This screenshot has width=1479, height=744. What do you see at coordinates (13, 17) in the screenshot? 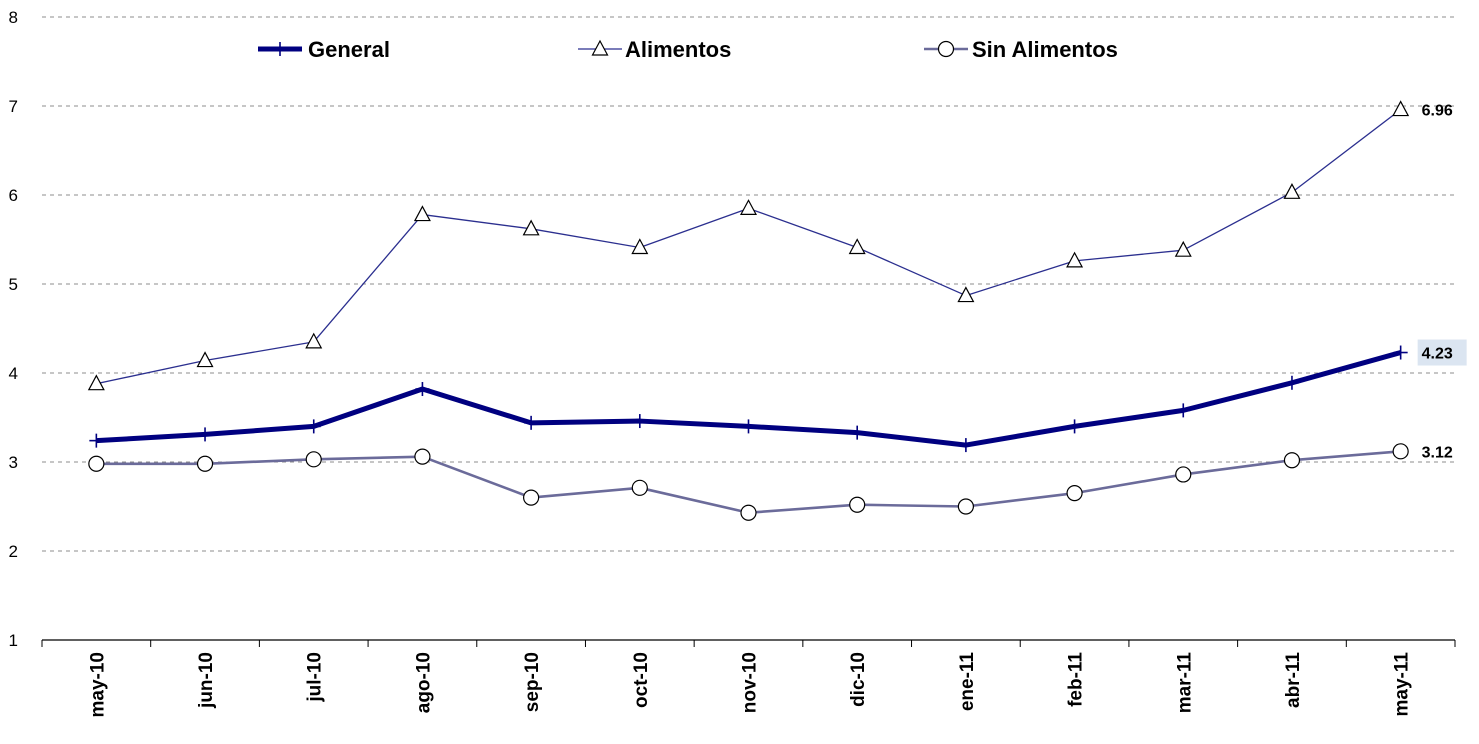
I see `y-tick-label: 8` at bounding box center [13, 17].